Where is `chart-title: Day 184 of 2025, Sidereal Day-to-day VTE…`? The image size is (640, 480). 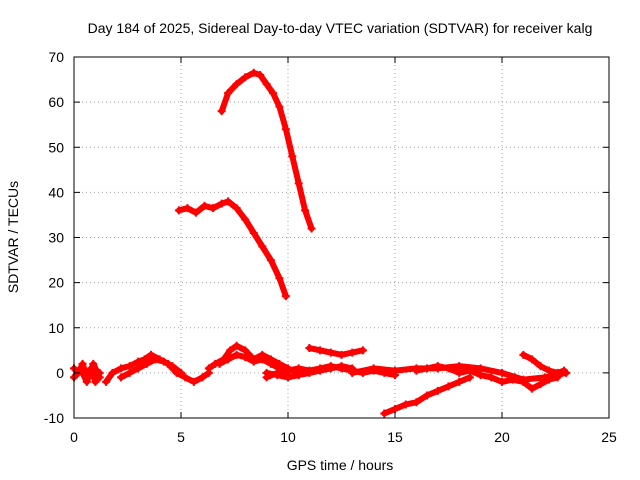 chart-title: Day 184 of 2025, Sidereal Day-to-day VTE… is located at coordinates (340, 28).